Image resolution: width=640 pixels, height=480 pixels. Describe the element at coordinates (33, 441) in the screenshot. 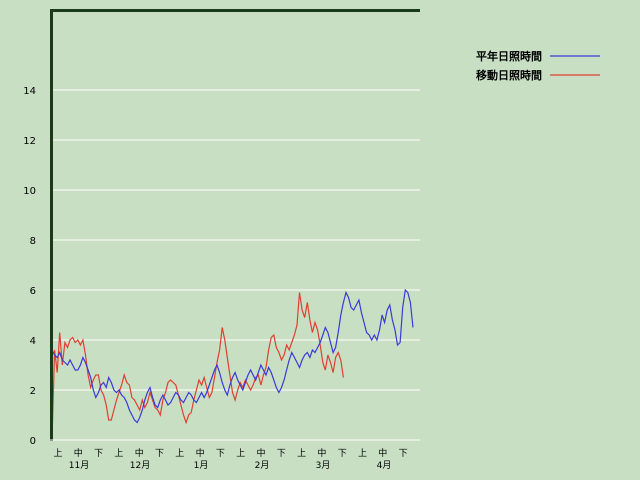

I see `y-tick-label: 0` at that location.